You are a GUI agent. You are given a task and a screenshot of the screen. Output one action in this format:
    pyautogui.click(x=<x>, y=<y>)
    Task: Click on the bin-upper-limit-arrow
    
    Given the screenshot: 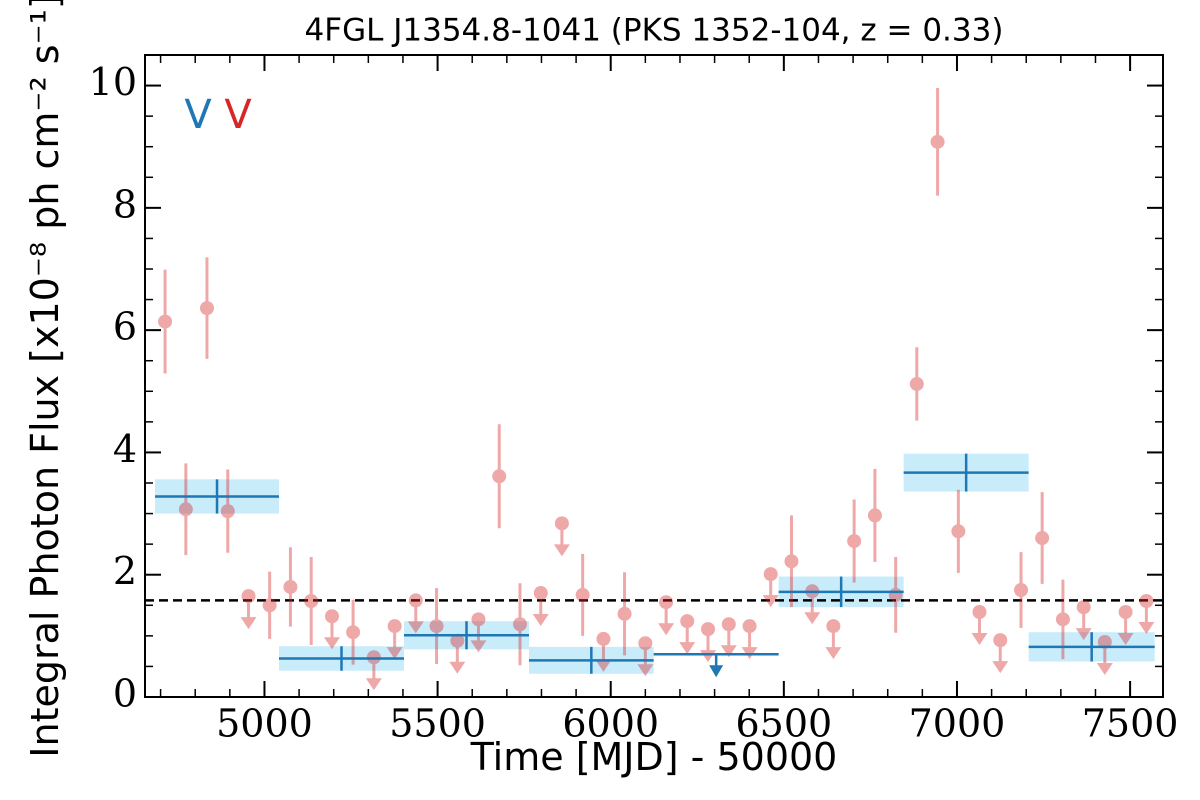 What is the action you would take?
    pyautogui.click(x=716, y=671)
    